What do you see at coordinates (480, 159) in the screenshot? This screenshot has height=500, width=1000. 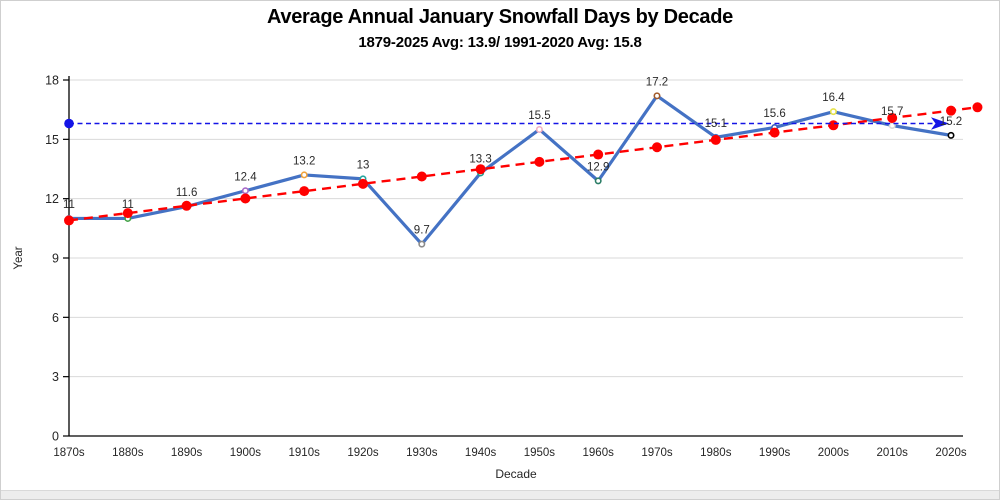 I see `data-label: 13.3` at bounding box center [480, 159].